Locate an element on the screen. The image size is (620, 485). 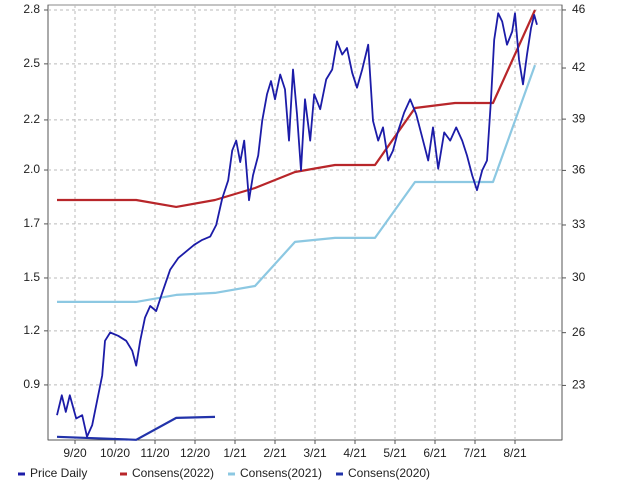
legend-label: Consens(2021) is located at coordinates (281, 473).